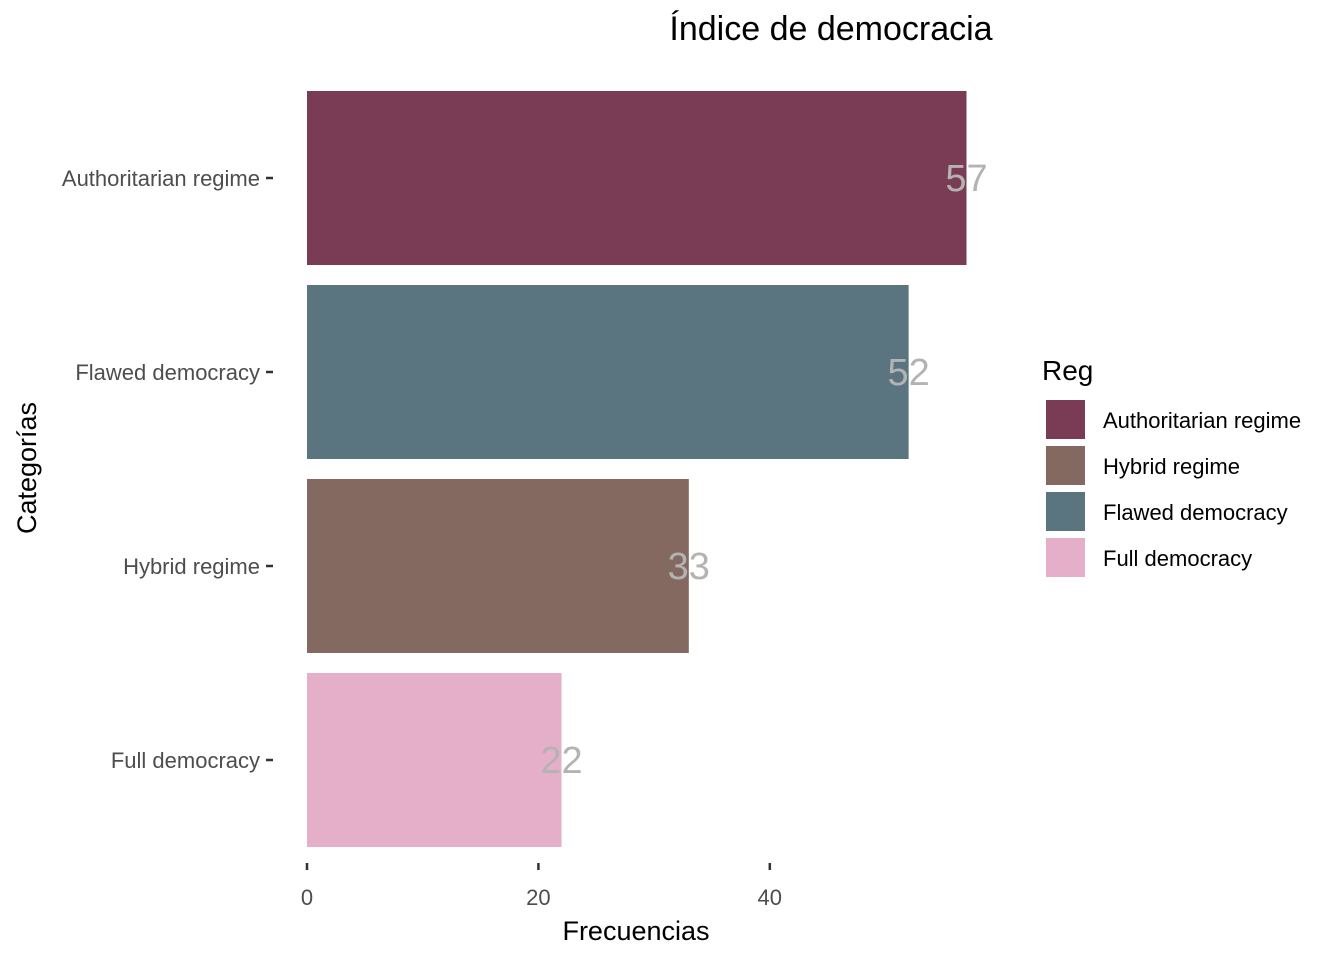 Image resolution: width=1344 pixels, height=960 pixels. What do you see at coordinates (307, 897) in the screenshot?
I see `x-tick-label: 0` at bounding box center [307, 897].